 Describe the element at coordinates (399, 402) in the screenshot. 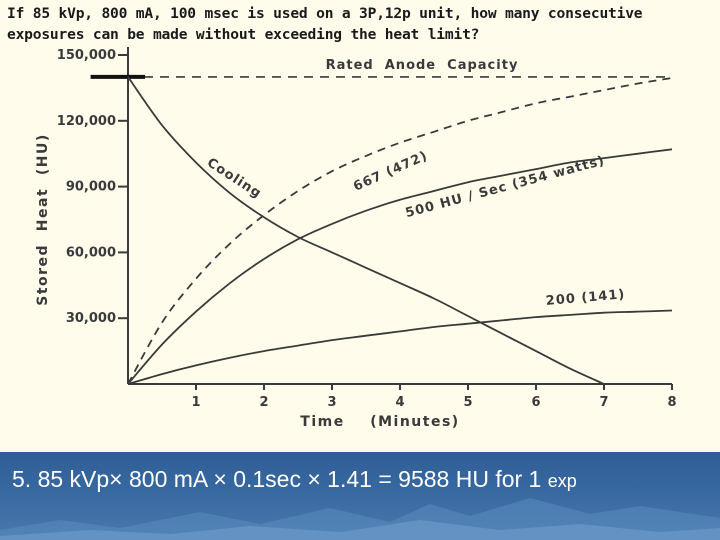

I see `x-tick-label: 4` at that location.